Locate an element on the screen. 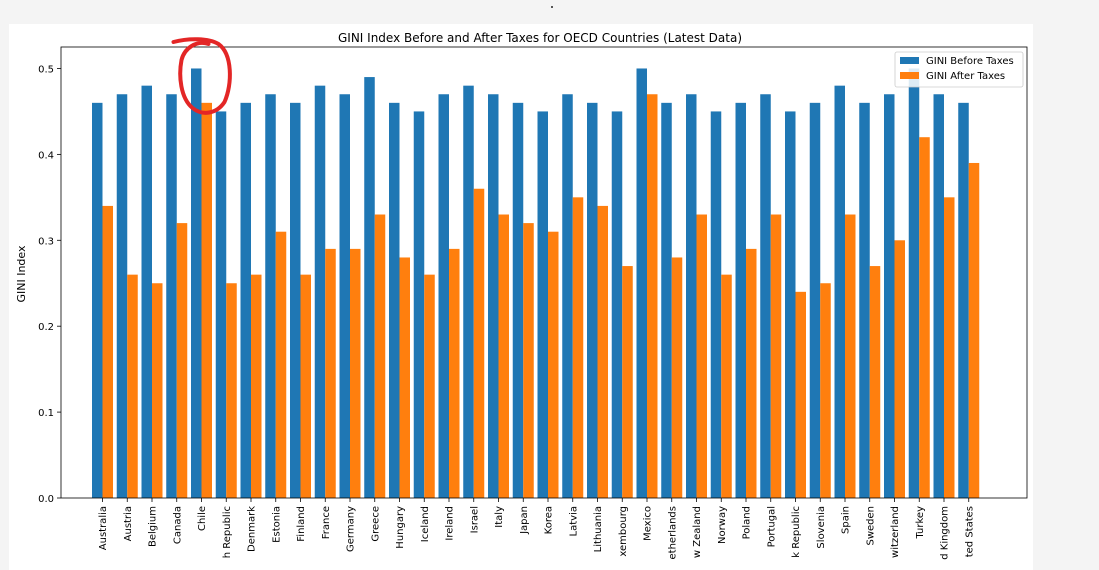 This screenshot has height=570, width=1099. x-tick-label: Iceland is located at coordinates (425, 524).